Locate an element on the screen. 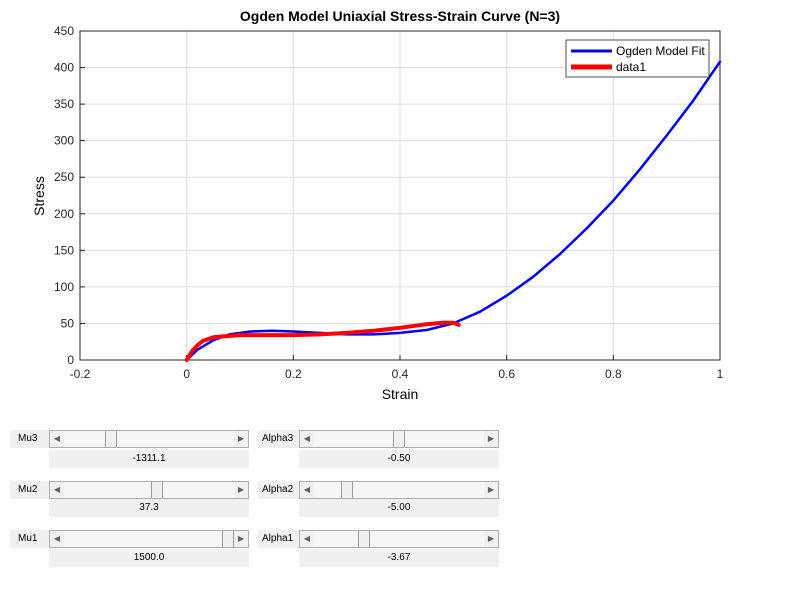 This screenshot has width=800, height=600. alpha2-decrease-arrow-icon: ◀ is located at coordinates (307, 490).